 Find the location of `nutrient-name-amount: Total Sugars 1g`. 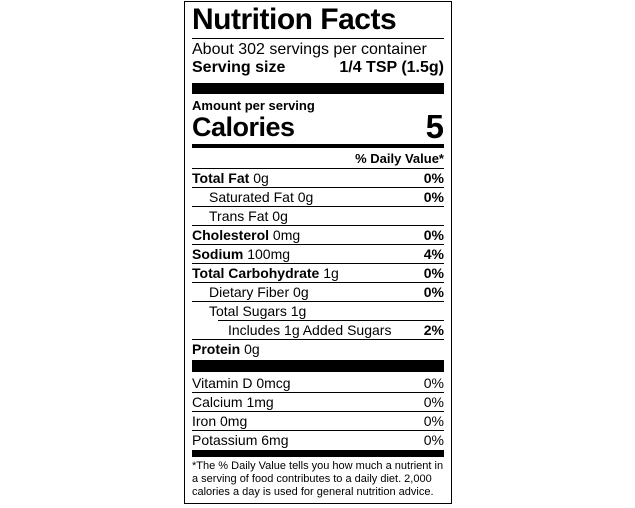

nutrient-name-amount: Total Sugars 1g is located at coordinates (249, 311).